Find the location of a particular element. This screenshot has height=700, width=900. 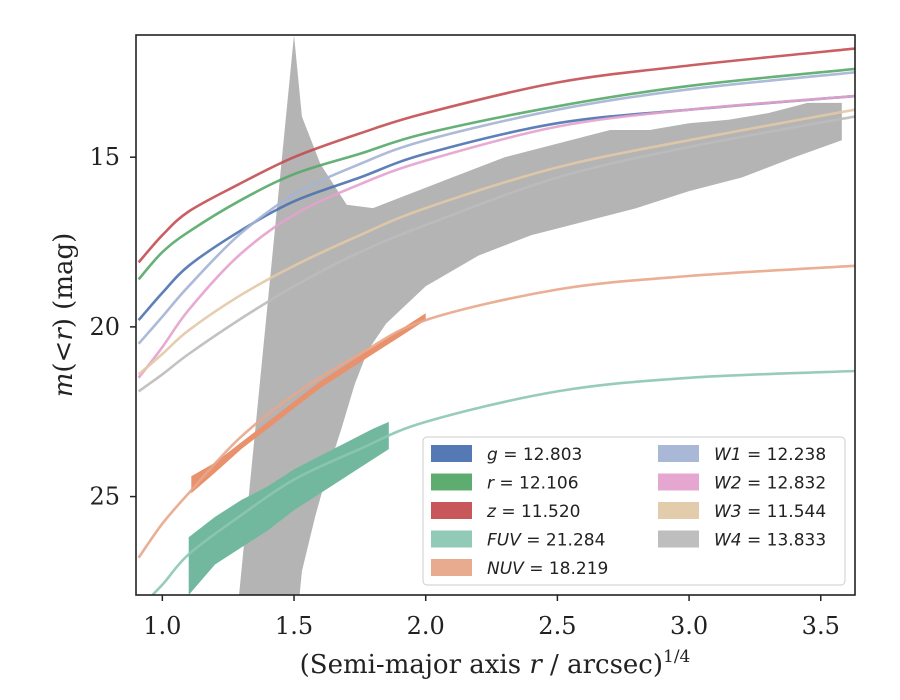

y-axis-ticks: 15 20 25 is located at coordinates (112, 327).